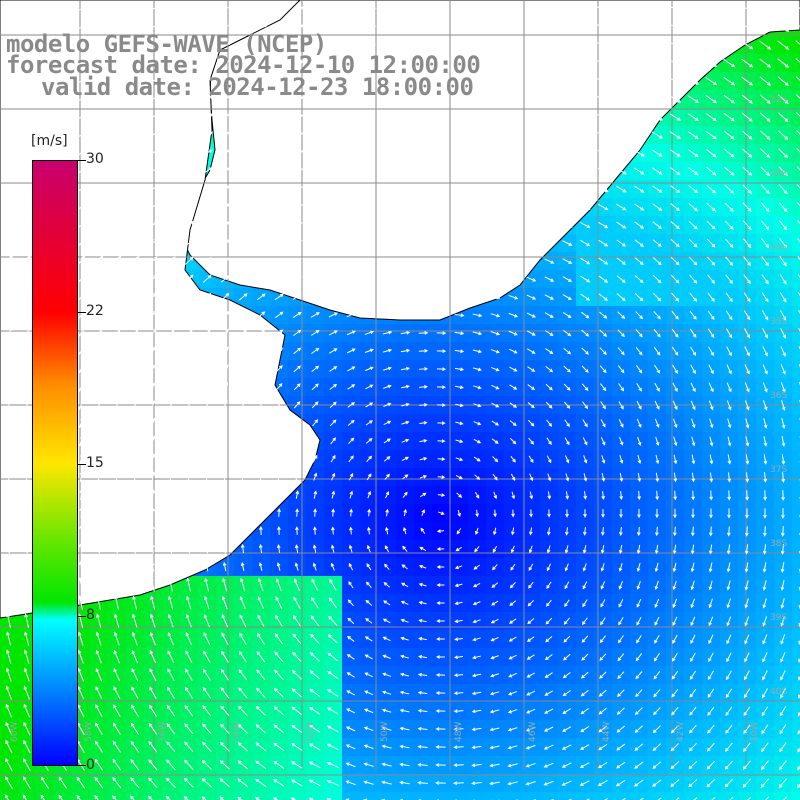 The image size is (800, 800). Describe the element at coordinates (779, 322) in the screenshot. I see `latitude-label: 35S` at that location.